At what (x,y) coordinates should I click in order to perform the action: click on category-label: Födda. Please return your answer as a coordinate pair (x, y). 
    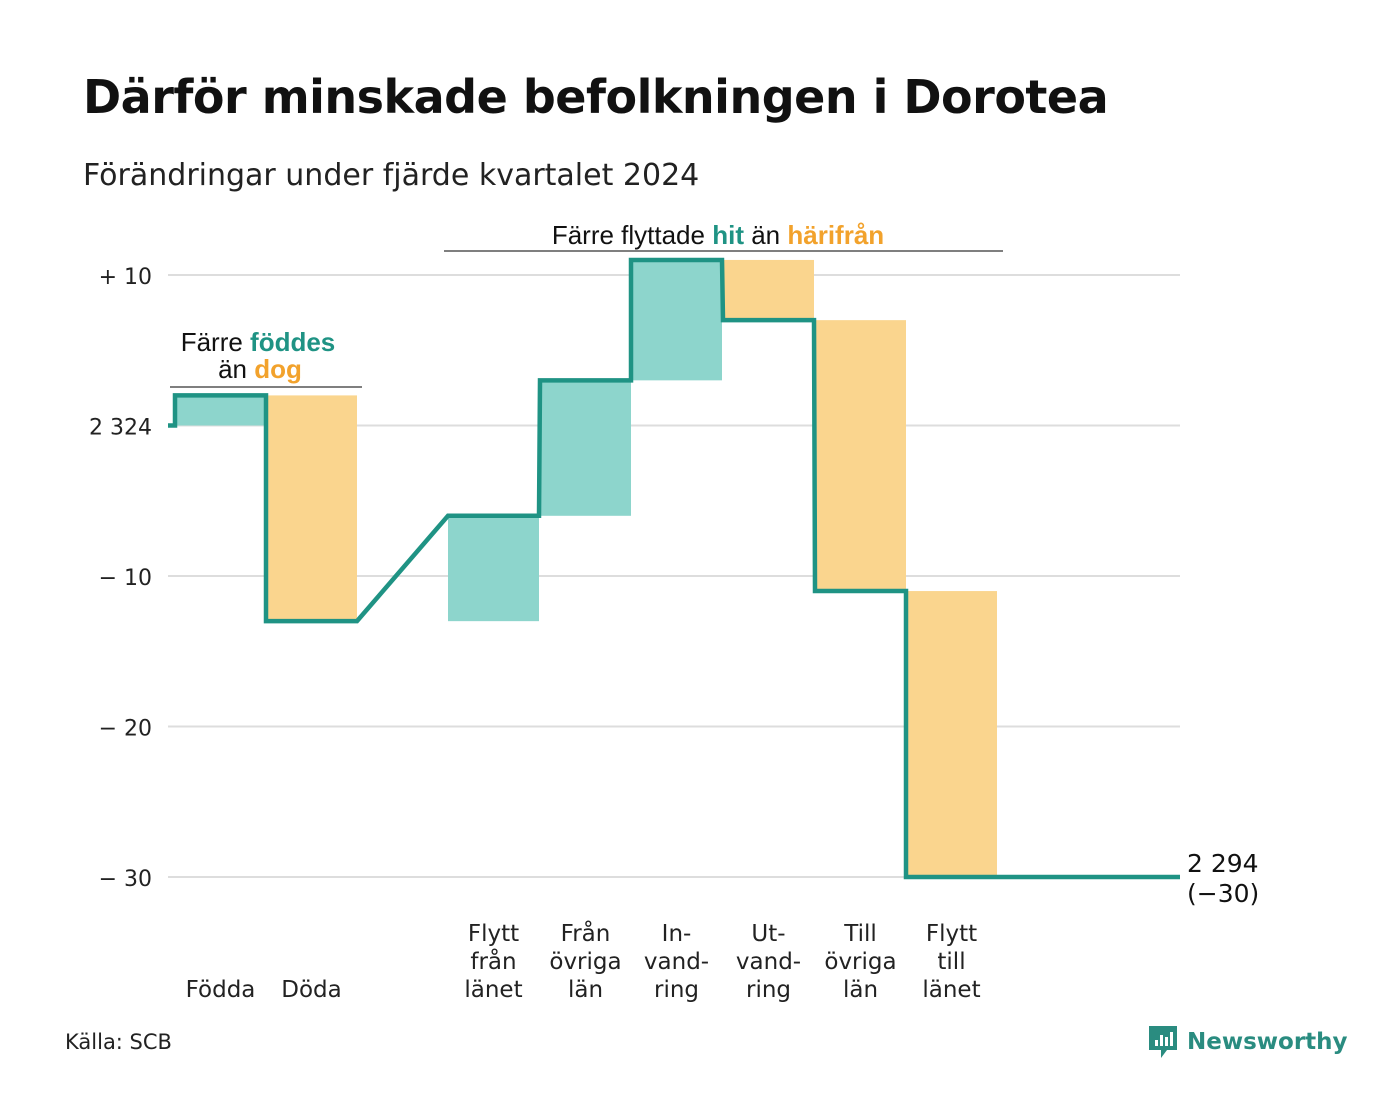
    Looking at the image, I should click on (221, 990).